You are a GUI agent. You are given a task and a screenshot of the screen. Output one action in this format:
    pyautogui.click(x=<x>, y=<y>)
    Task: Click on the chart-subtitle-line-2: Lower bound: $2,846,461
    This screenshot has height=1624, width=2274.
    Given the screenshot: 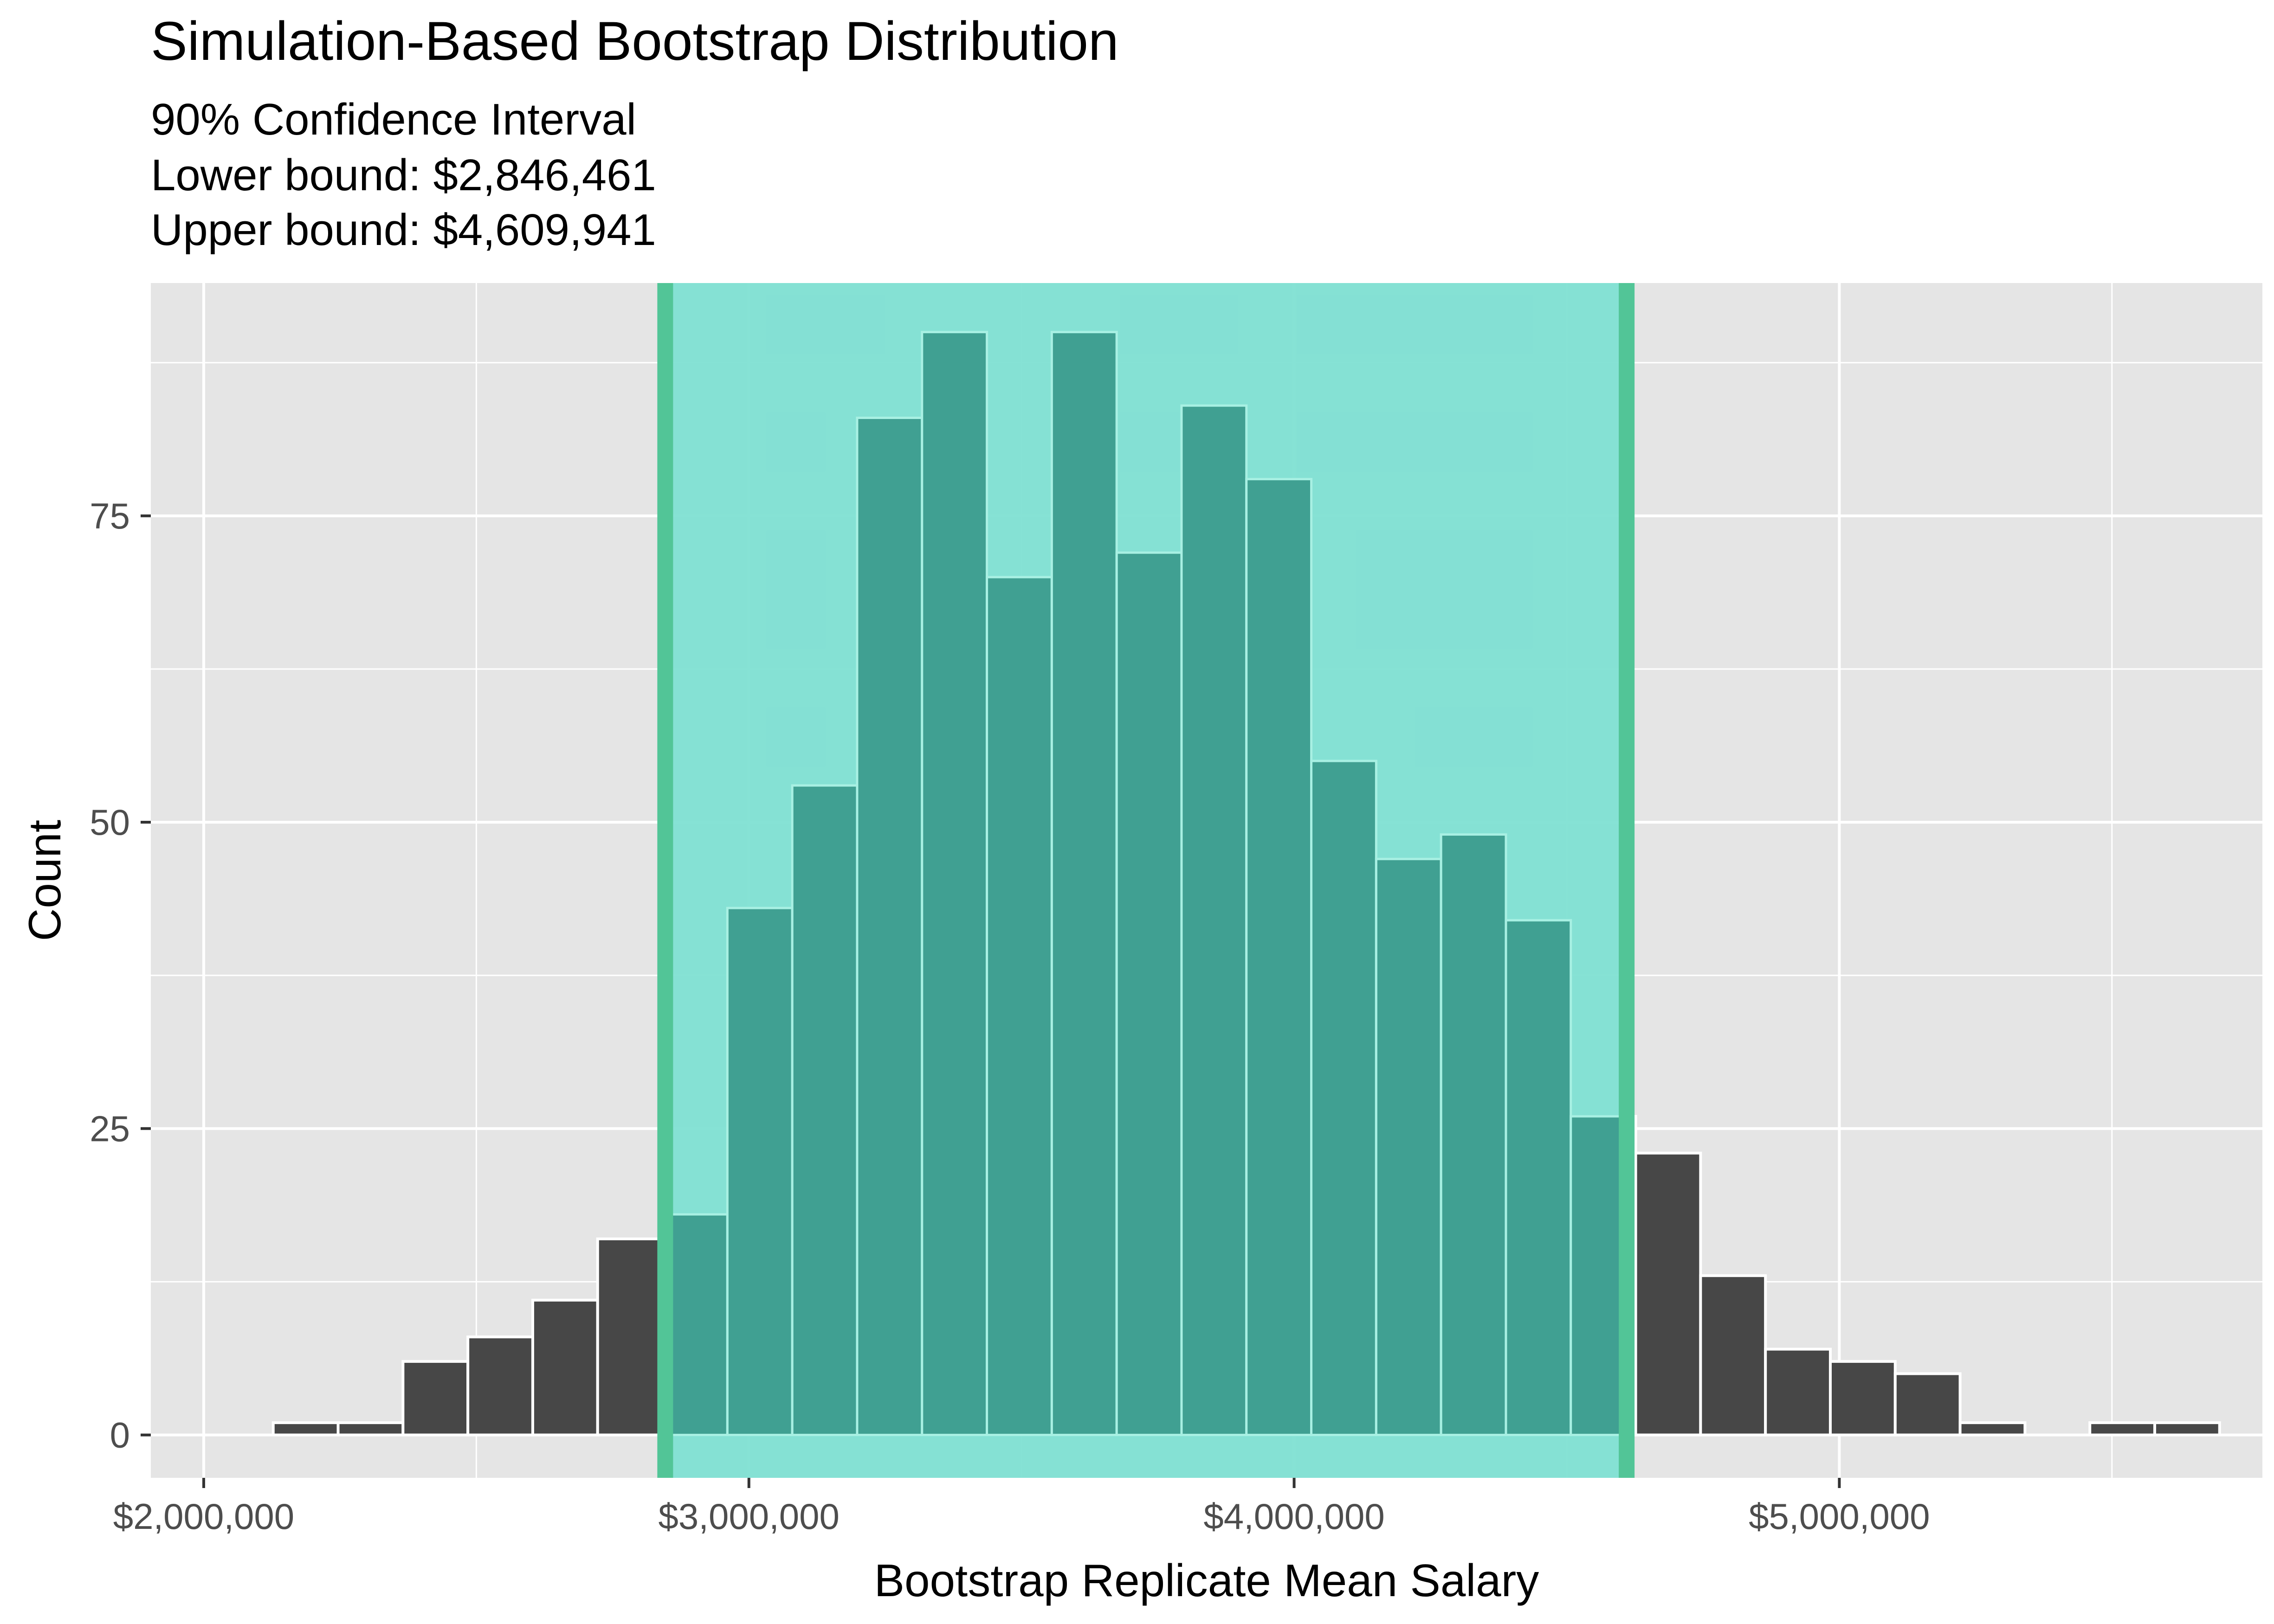 What is the action you would take?
    pyautogui.click(x=403, y=175)
    